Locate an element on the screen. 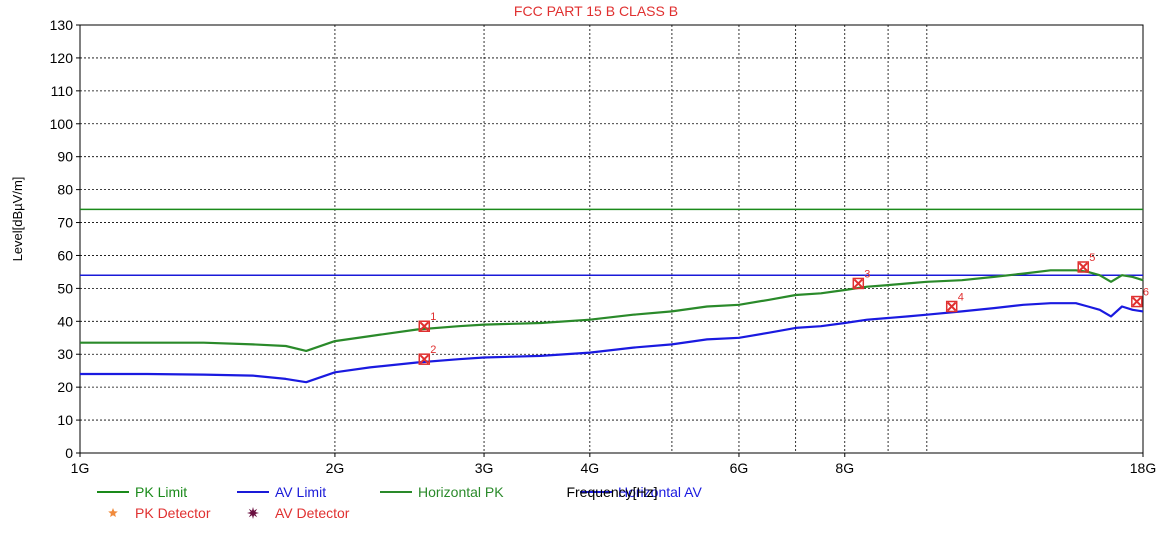  legend-item: PK Detector is located at coordinates (159, 513).